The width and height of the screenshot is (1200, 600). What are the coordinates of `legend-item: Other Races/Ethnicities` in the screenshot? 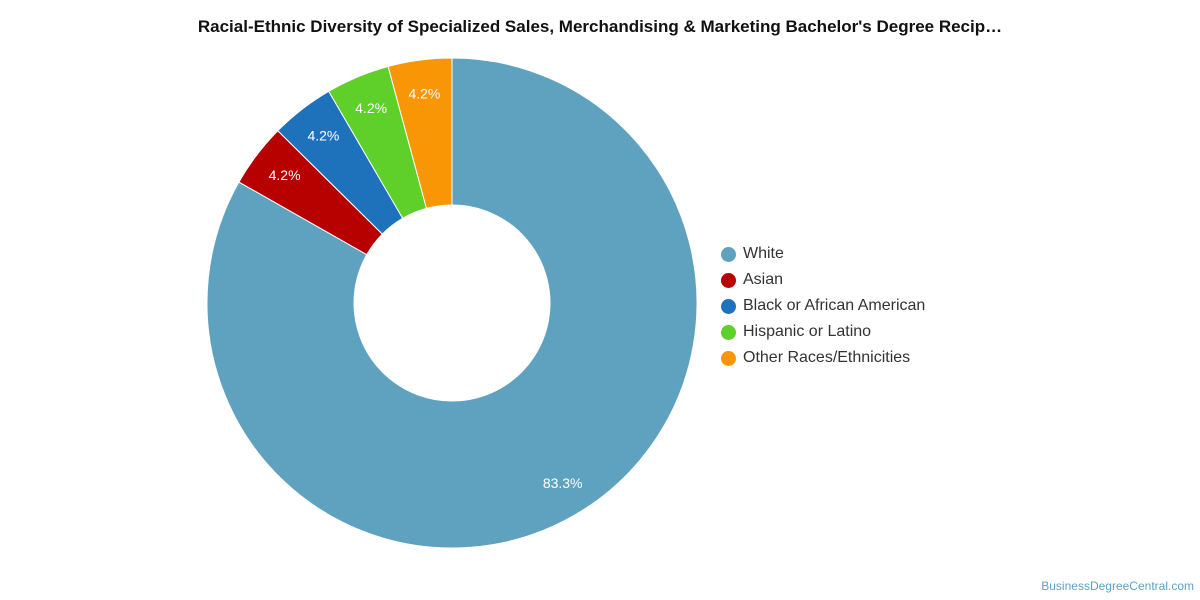 It's located at (823, 358).